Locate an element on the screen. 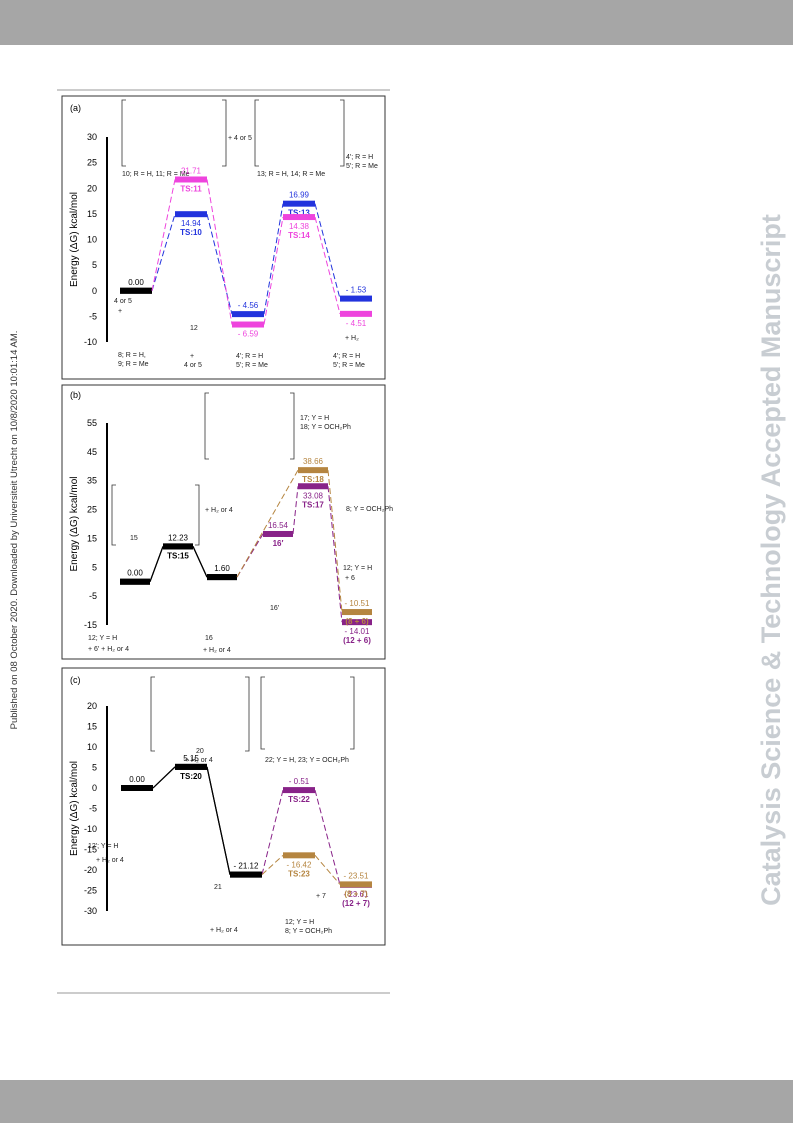  annotation: 12; Y = H is located at coordinates (102, 638).